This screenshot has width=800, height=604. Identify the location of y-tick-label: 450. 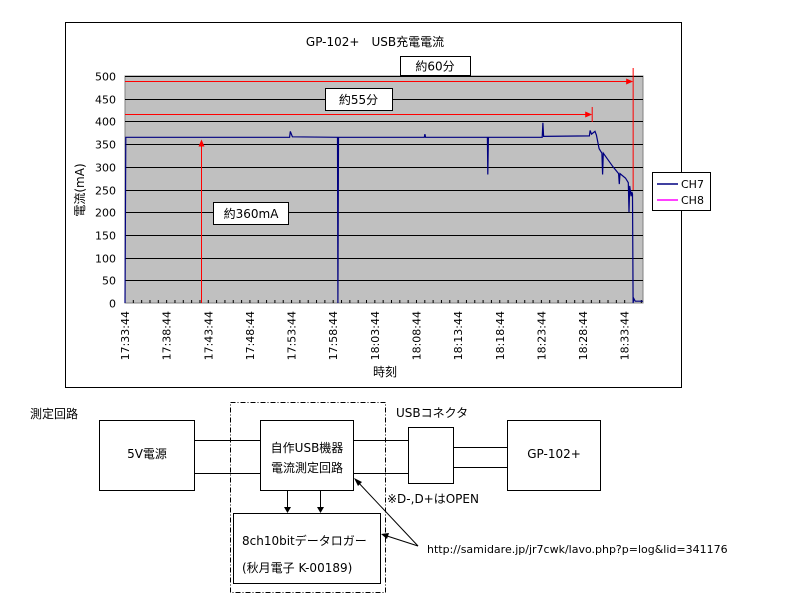
(105, 100).